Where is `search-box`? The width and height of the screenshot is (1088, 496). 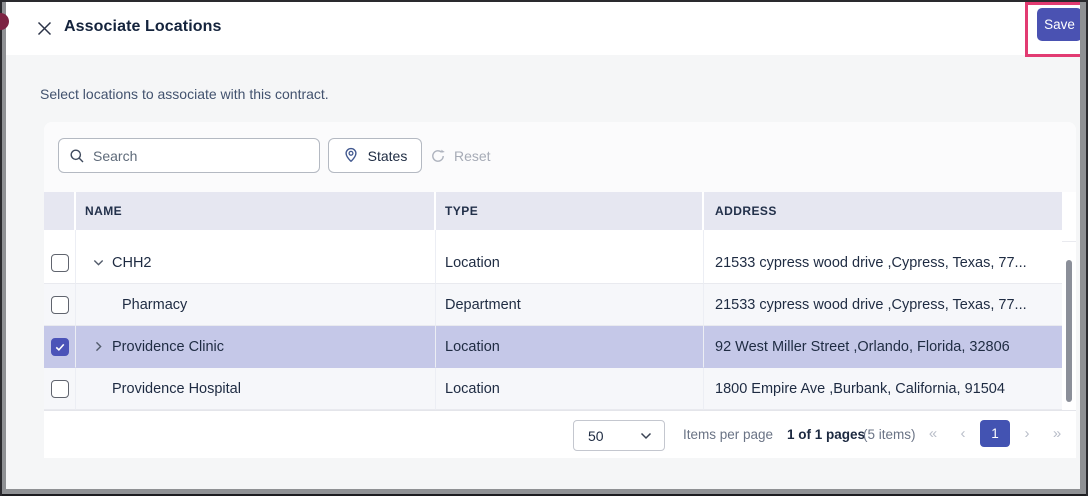
search-box is located at coordinates (189, 155).